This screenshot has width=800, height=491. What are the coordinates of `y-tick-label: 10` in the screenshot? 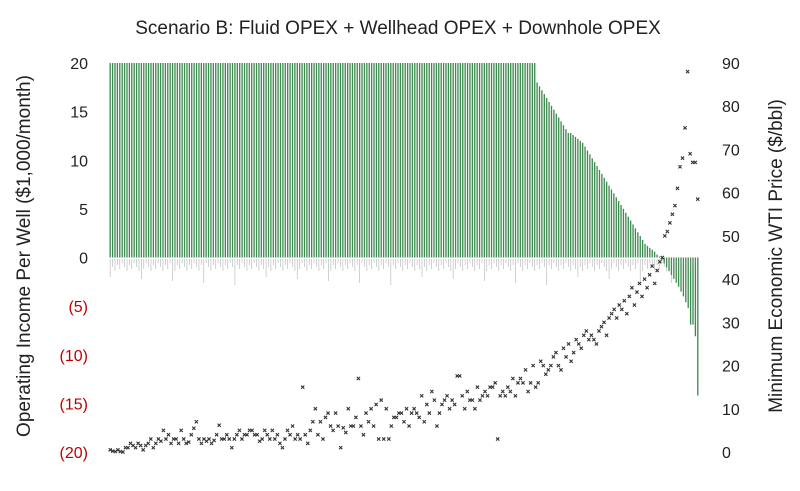 It's located at (79, 161).